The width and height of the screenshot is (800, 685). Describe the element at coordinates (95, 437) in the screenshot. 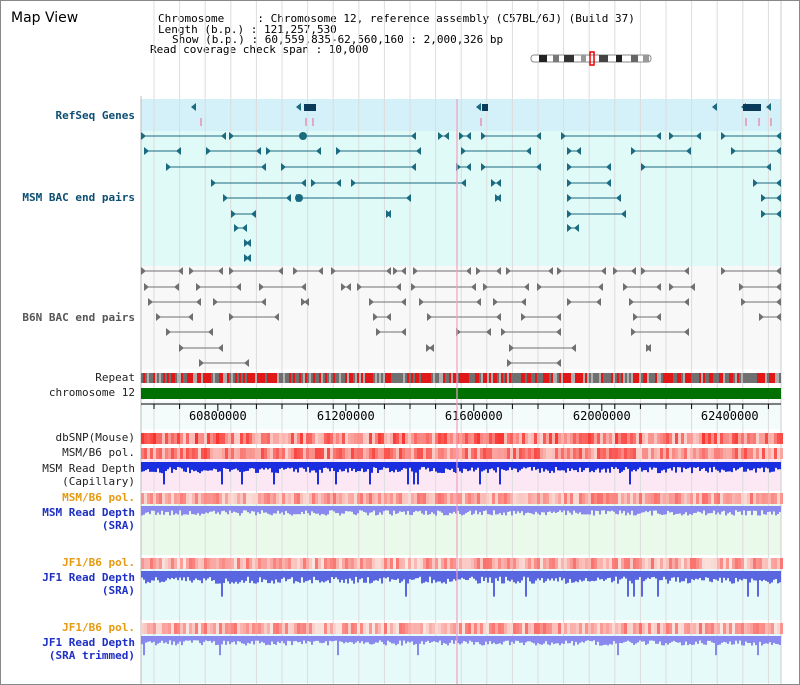

I see `track-label-dbsnp: dbSNP(Mouse)` at that location.